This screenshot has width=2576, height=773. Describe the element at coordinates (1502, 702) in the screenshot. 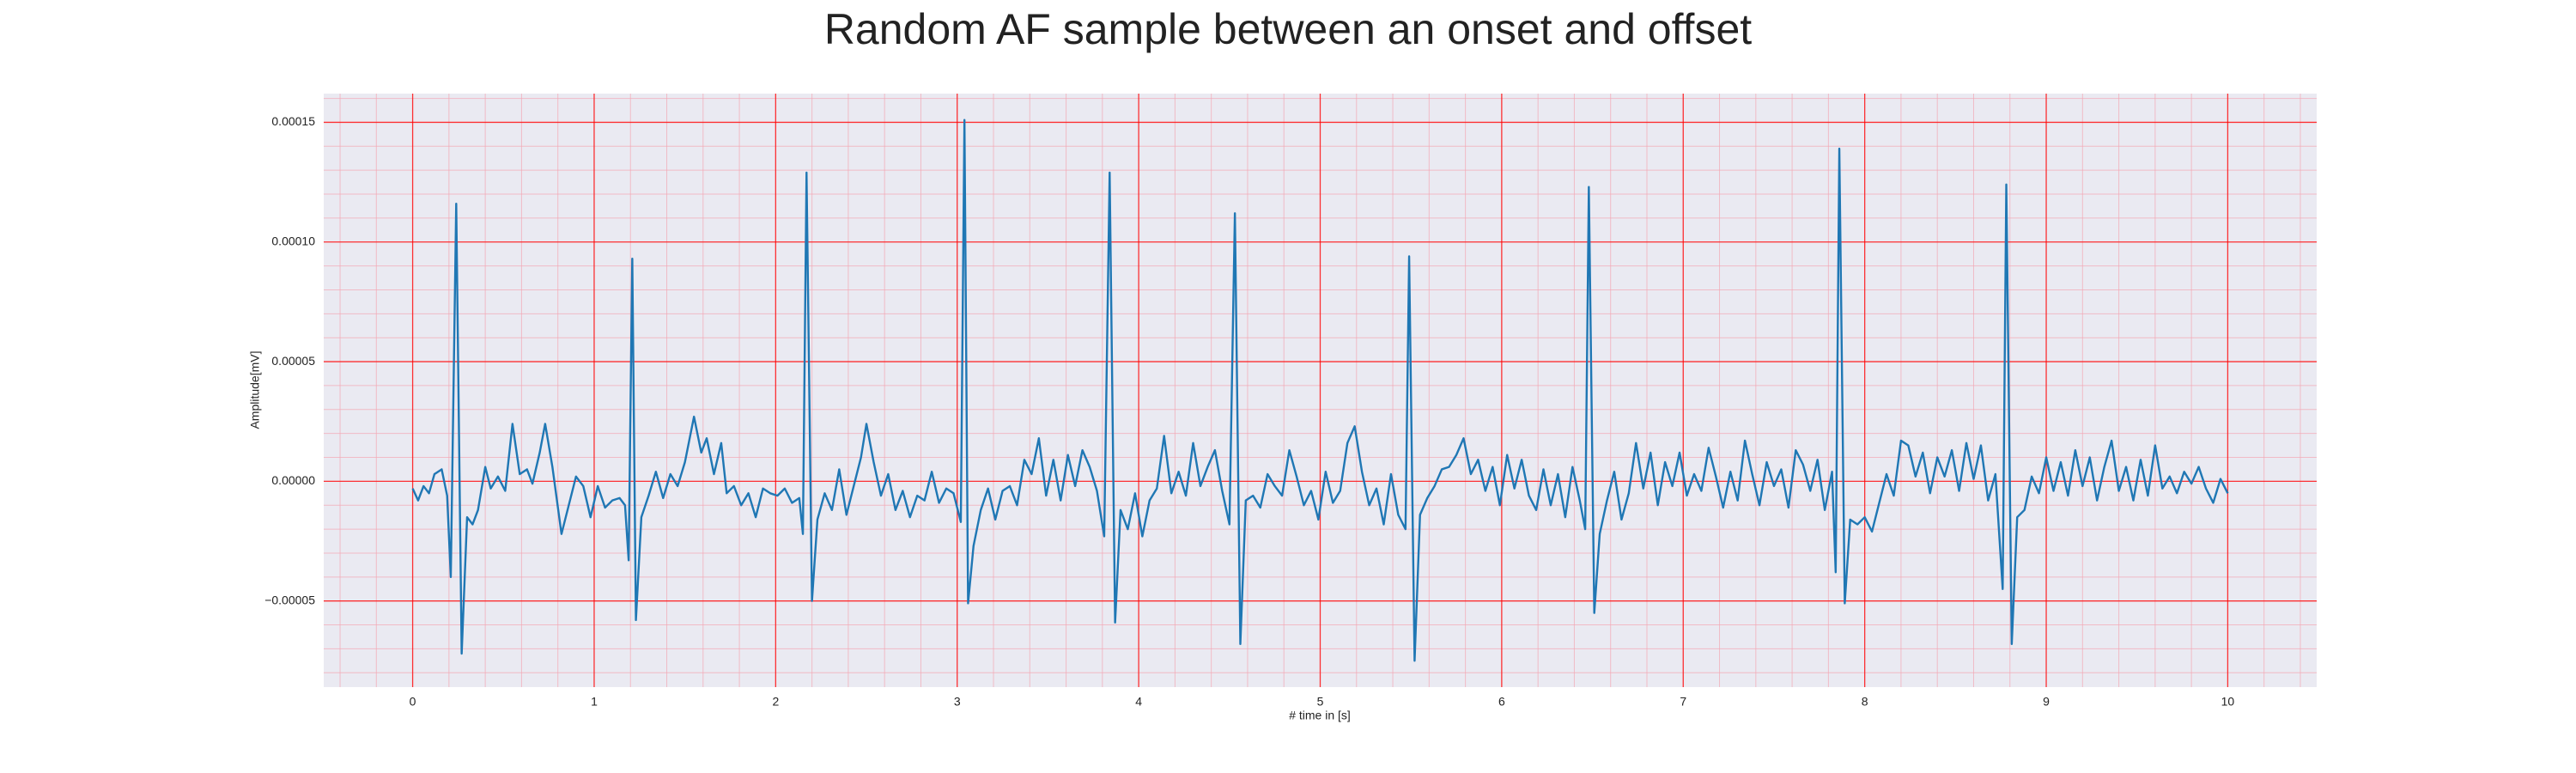

I see `x-tick-label: 6` at that location.